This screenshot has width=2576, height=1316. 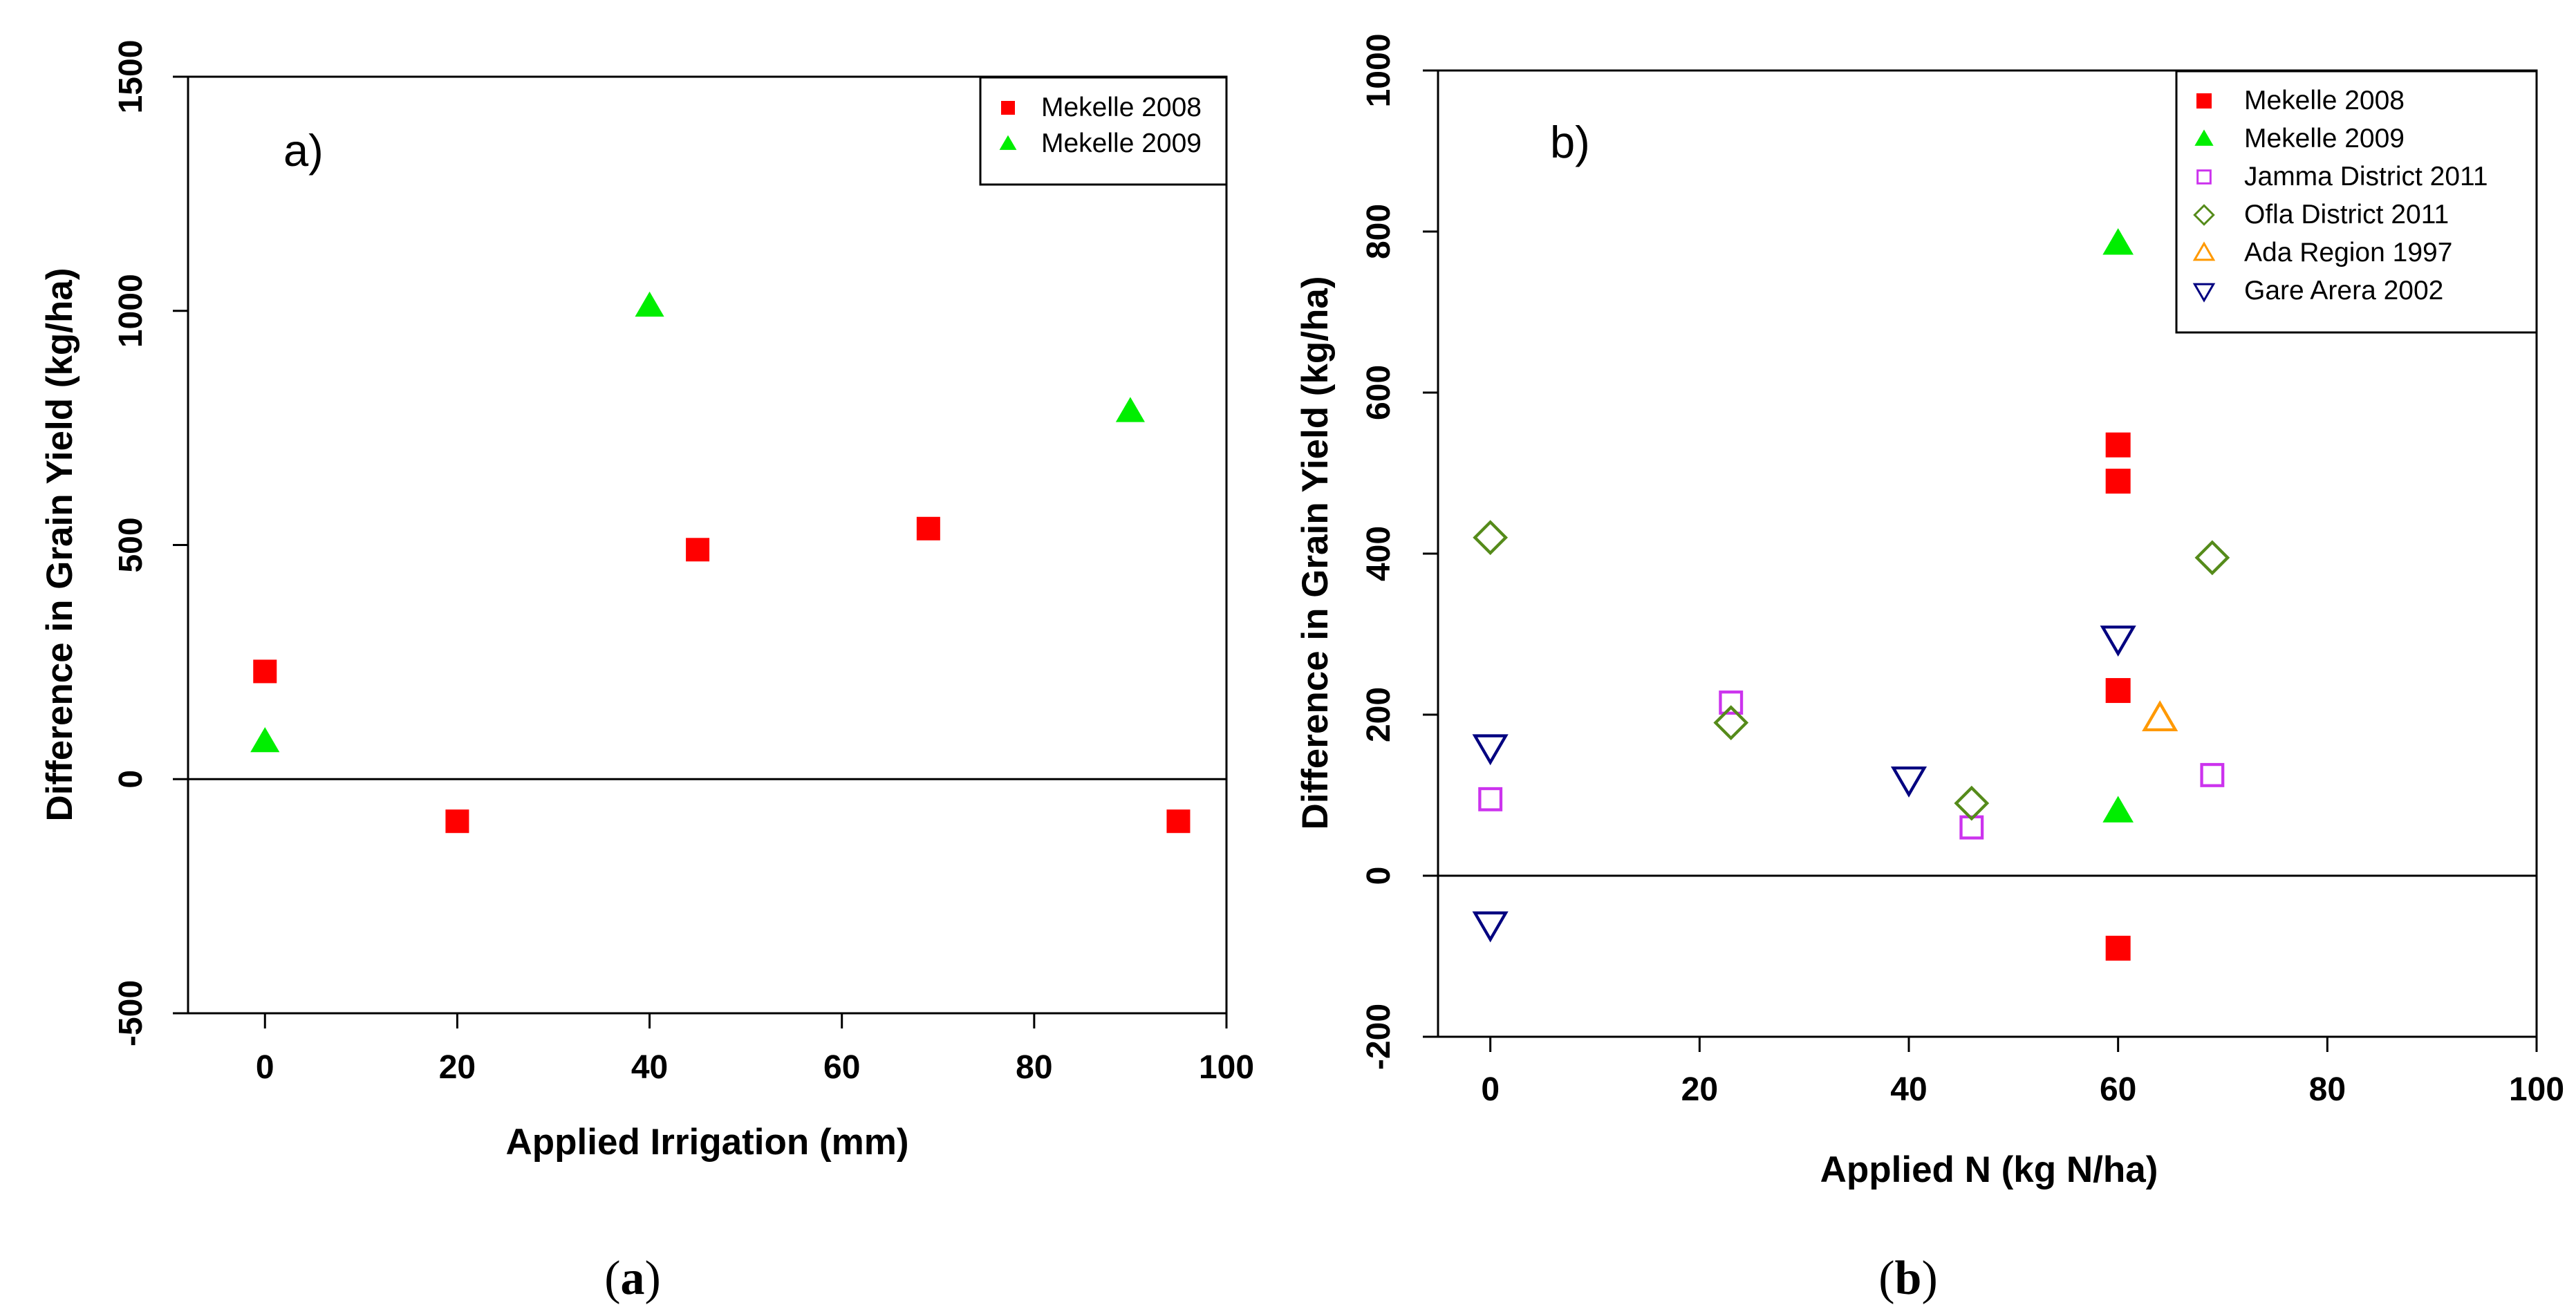 What do you see at coordinates (2346, 214) in the screenshot?
I see `legend-entry-label: Ofla District 2011` at bounding box center [2346, 214].